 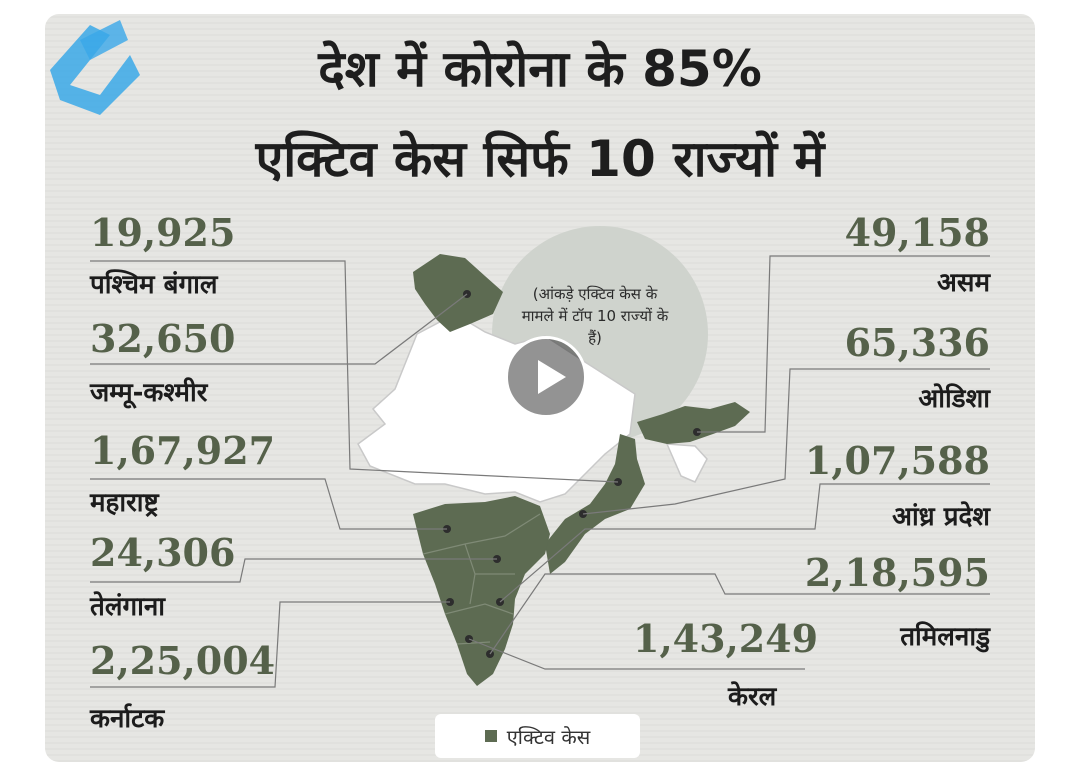 I want to click on label-jammu-kashmir: जम्मू-कश्मीर, so click(x=149, y=393).